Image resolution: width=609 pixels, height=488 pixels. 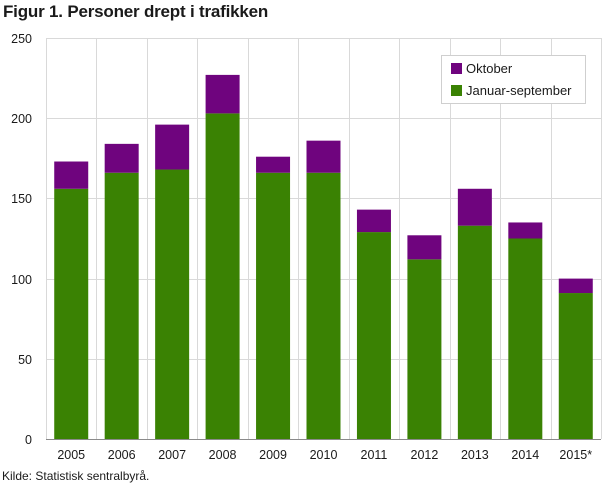 What do you see at coordinates (489, 68) in the screenshot?
I see `legend-label: Oktober` at bounding box center [489, 68].